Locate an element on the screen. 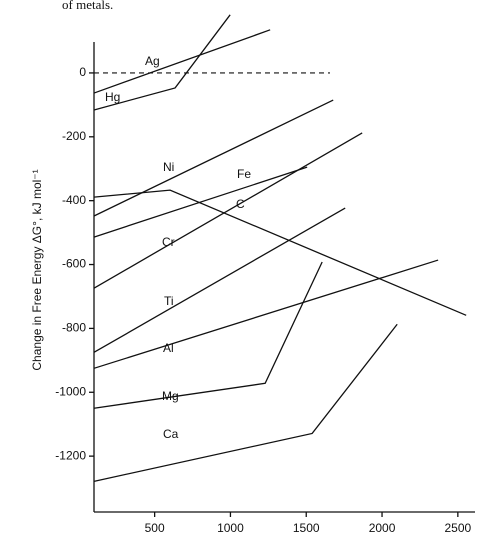 The image size is (496, 538). y-tick-label: -1200 is located at coordinates (70, 455).